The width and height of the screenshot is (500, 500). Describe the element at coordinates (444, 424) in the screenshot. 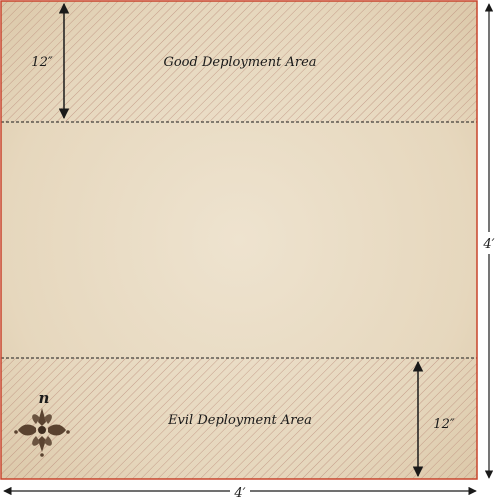

I see `evil-zone-depth-label: 12″` at that location.